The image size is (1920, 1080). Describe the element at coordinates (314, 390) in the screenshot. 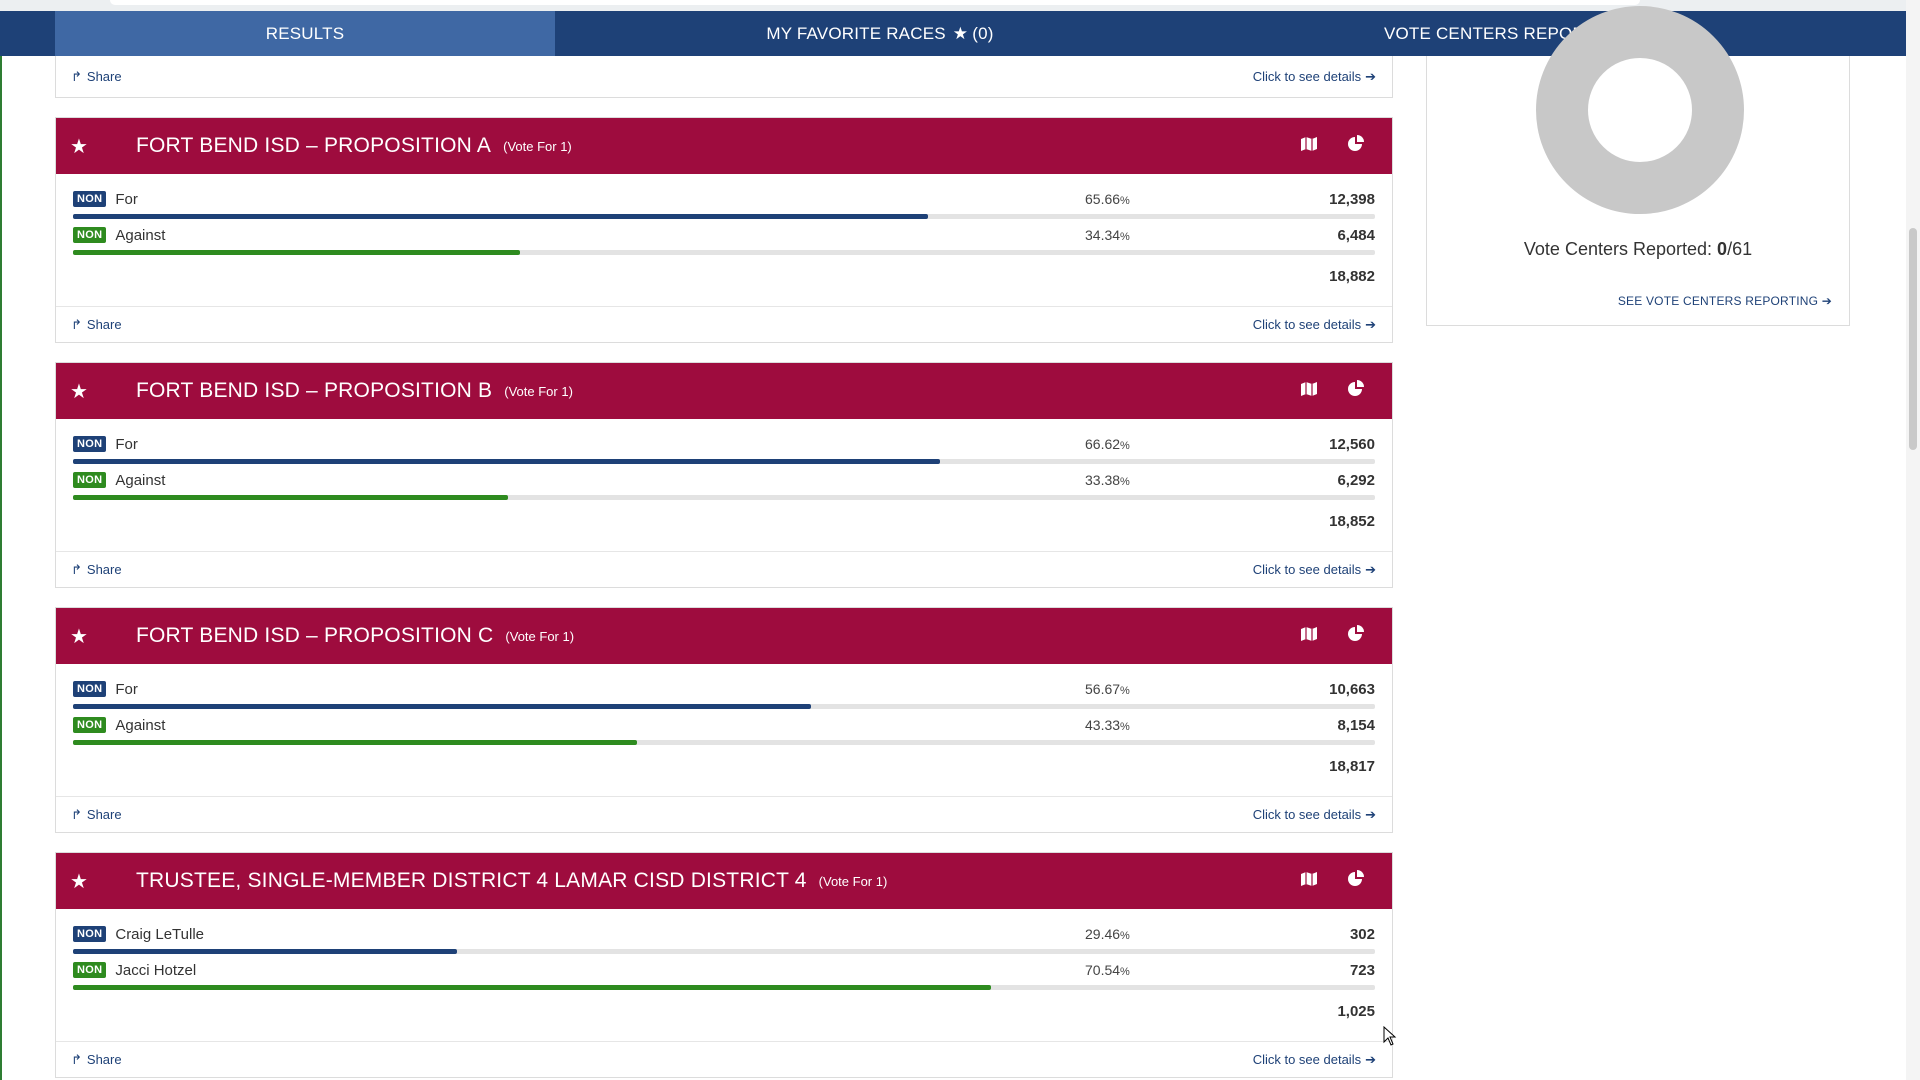

I see `race-title: FORT BEND ISD – PROPOSITION B` at that location.